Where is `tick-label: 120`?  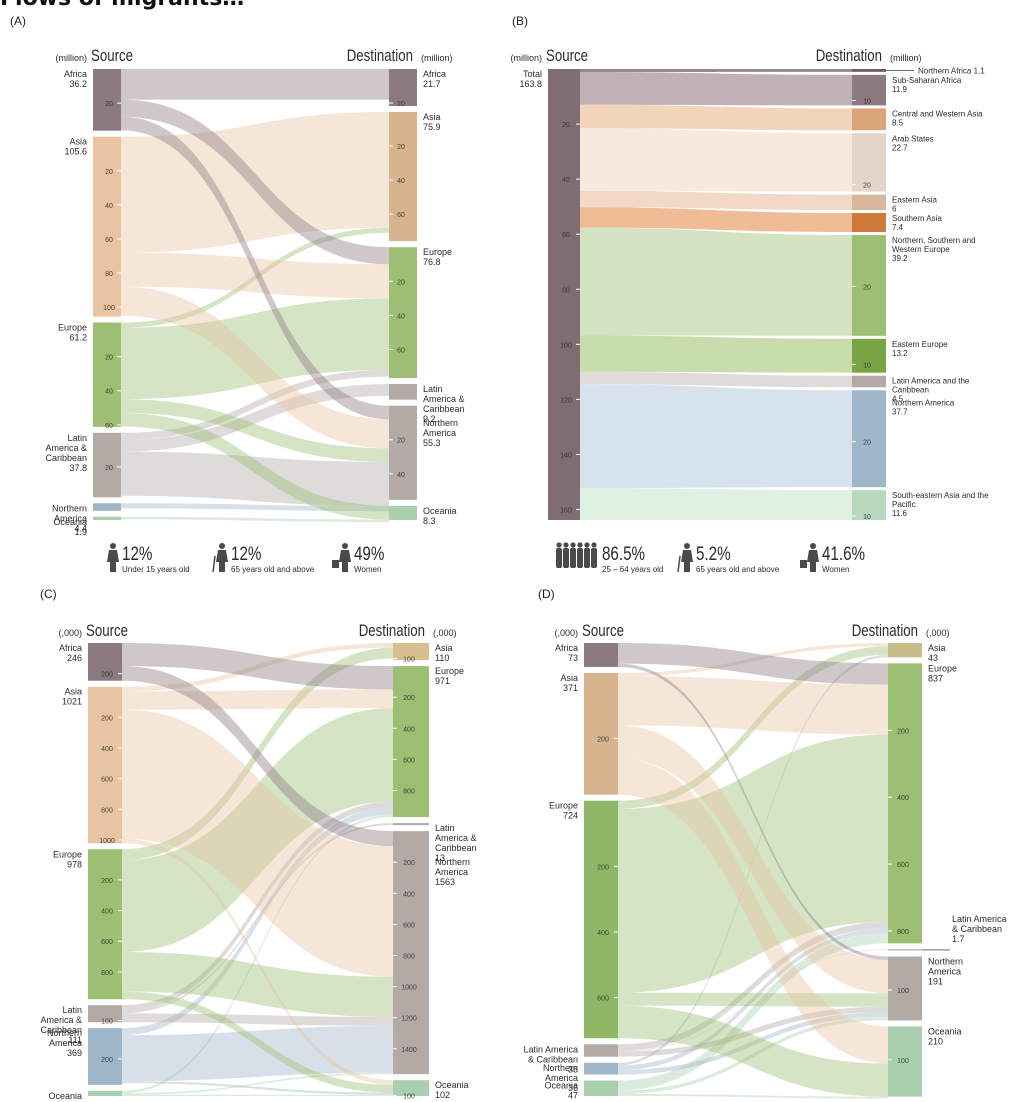
tick-label: 120 is located at coordinates (566, 400).